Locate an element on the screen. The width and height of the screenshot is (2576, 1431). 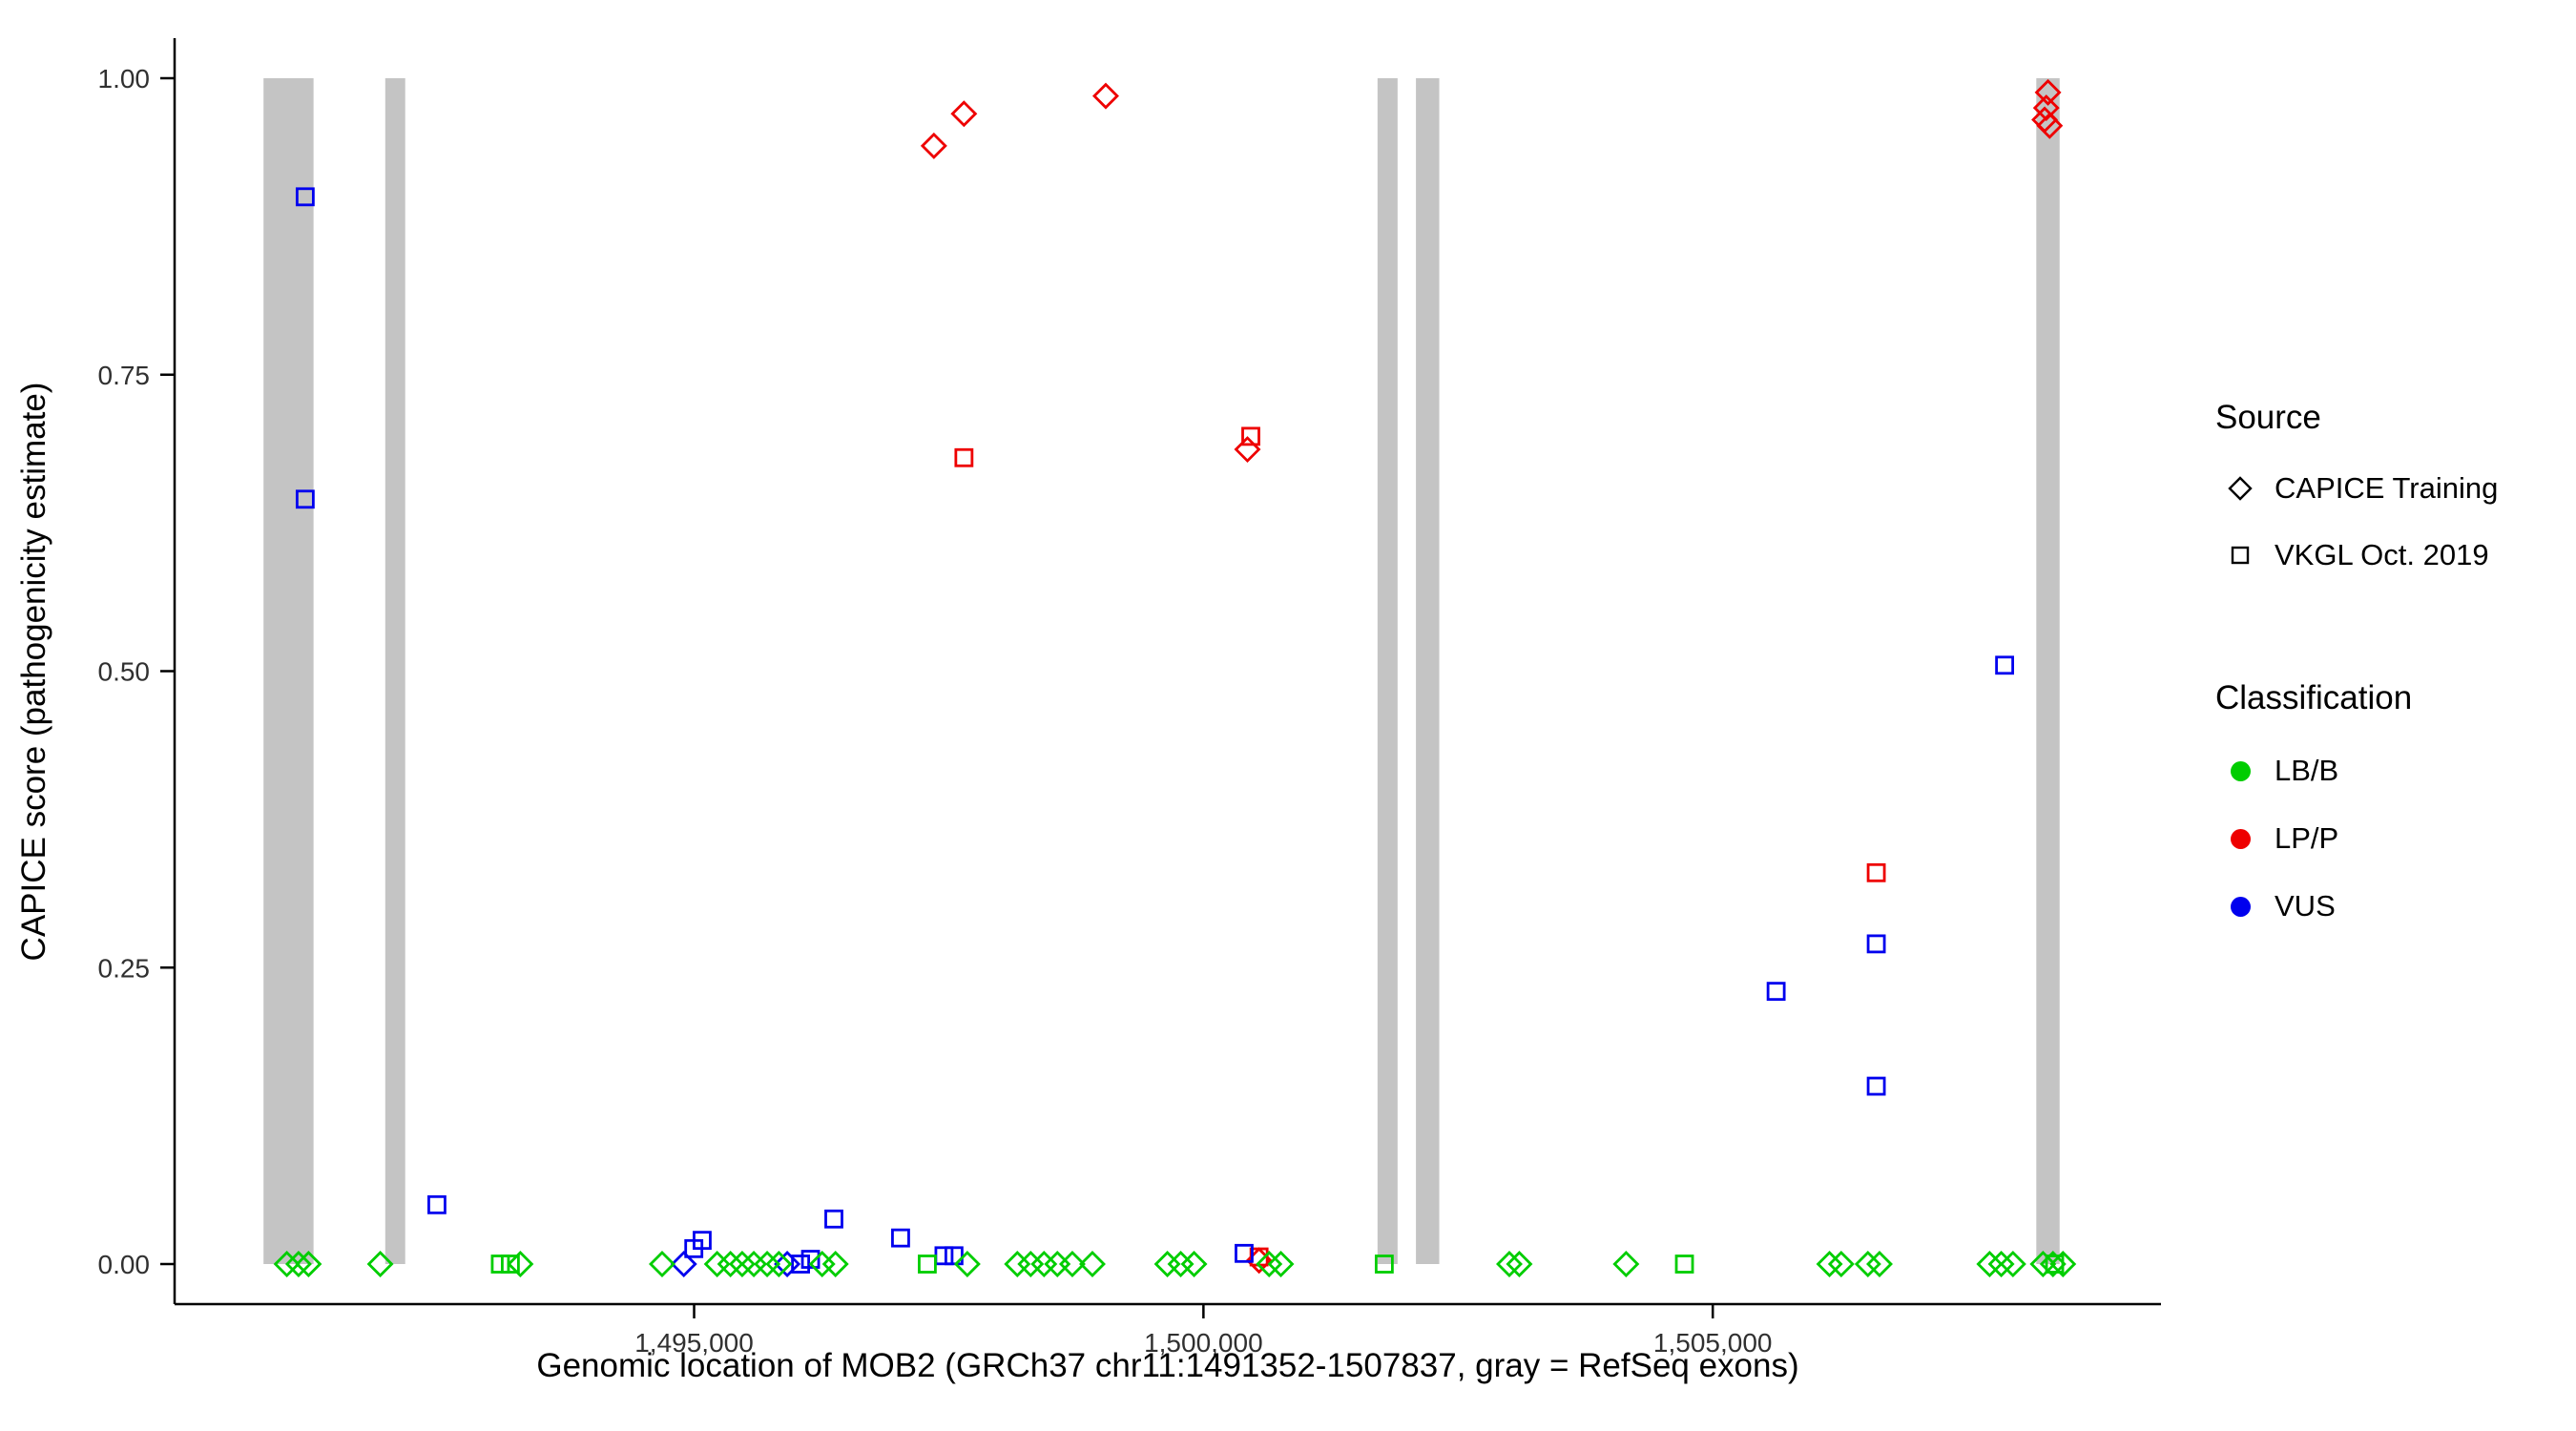
y-tick-label: 0.75 is located at coordinates (124, 375).